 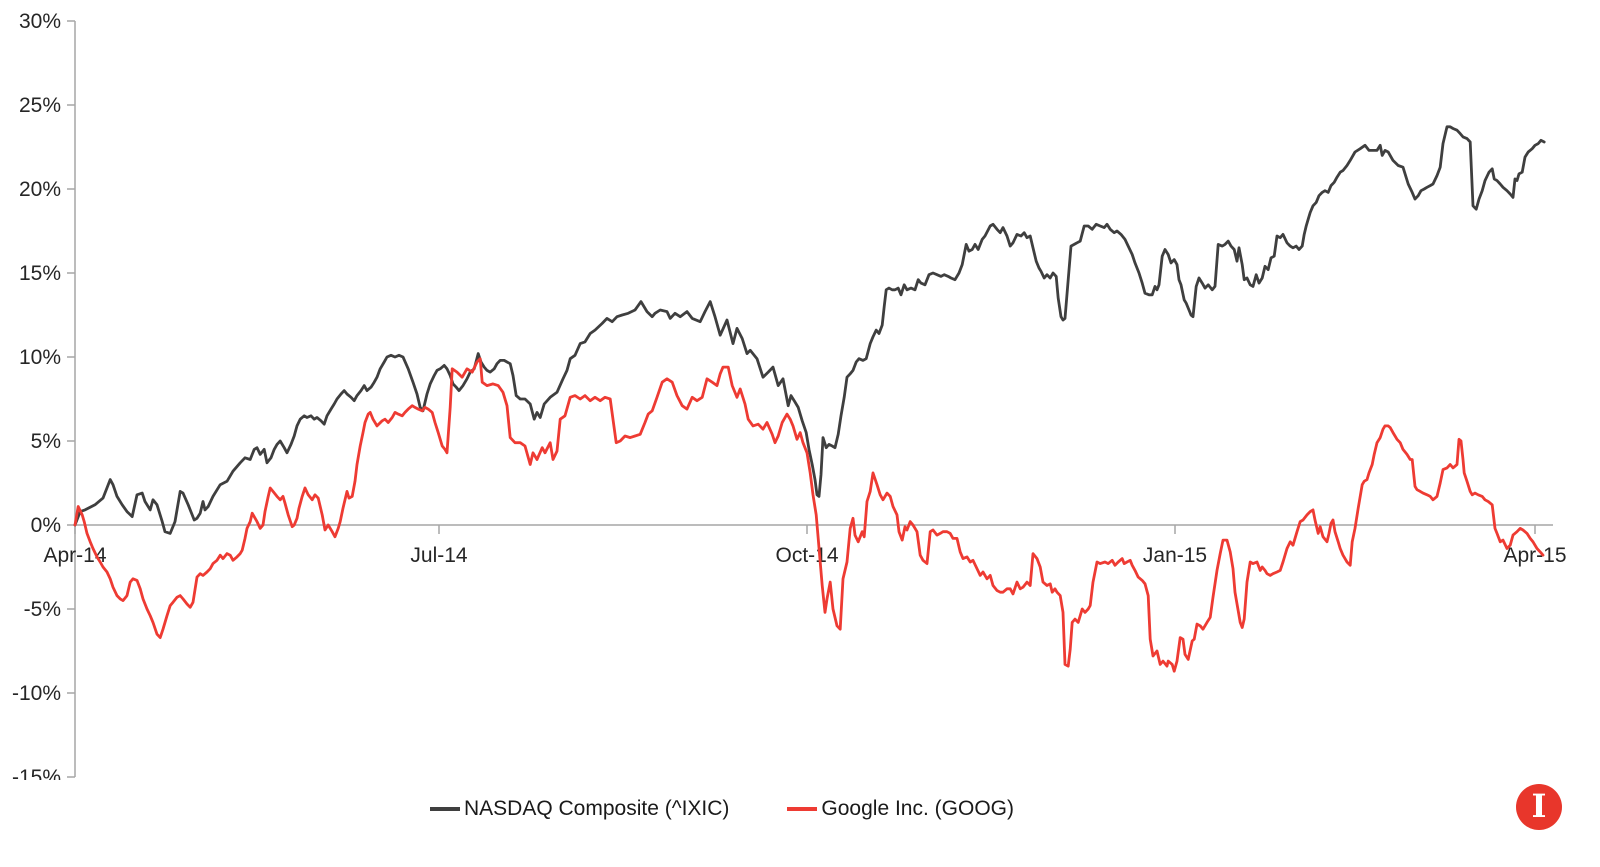 I want to click on y-axis-label: 25%, so click(x=40, y=105).